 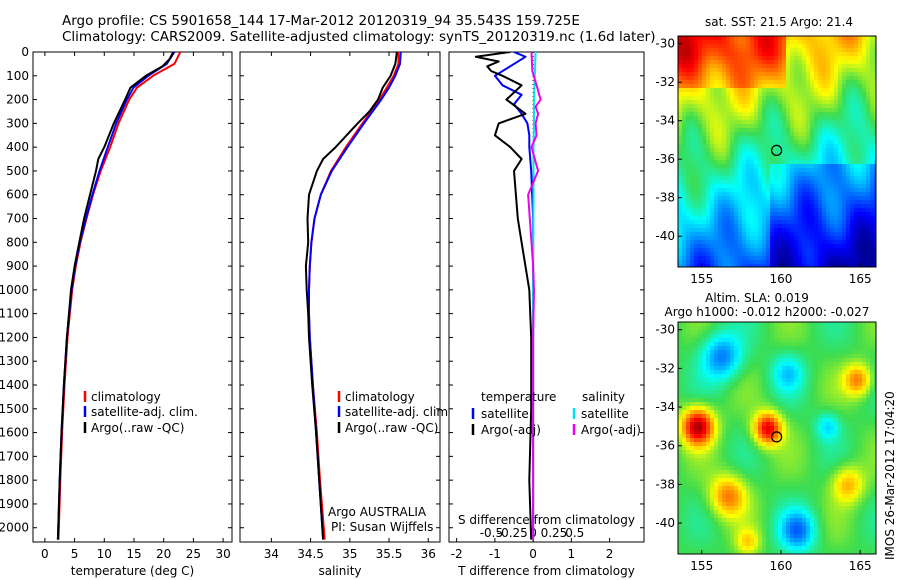 What do you see at coordinates (610, 554) in the screenshot?
I see `difference-xtick-label: 2` at bounding box center [610, 554].